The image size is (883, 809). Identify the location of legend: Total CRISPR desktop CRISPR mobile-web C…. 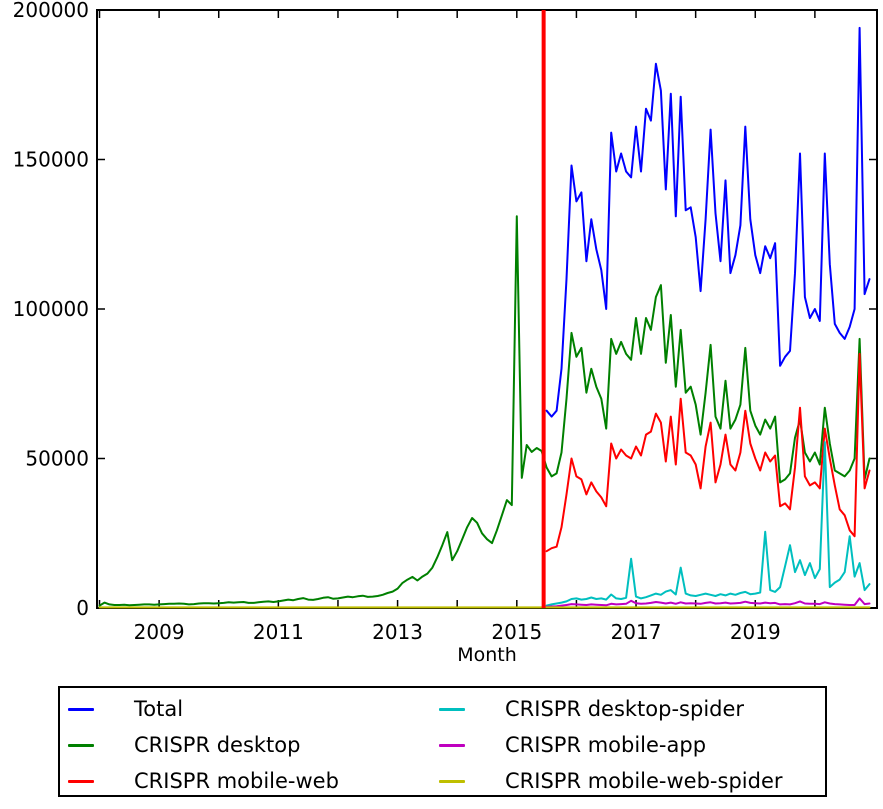
(442, 741).